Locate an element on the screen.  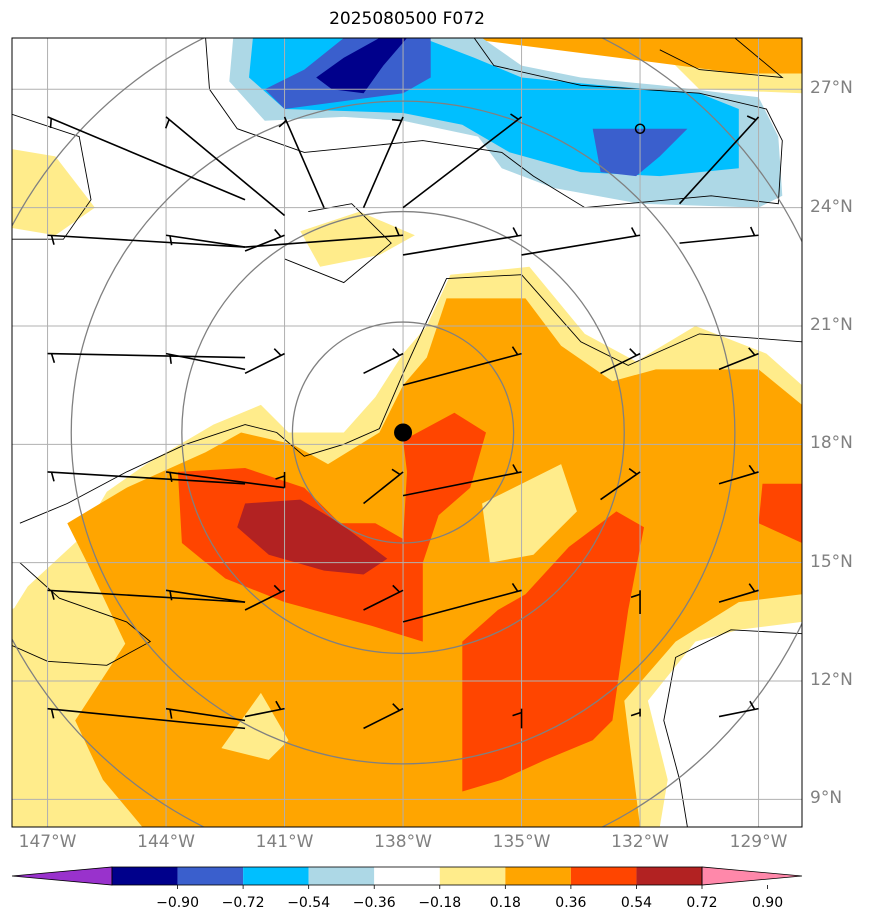
colorbar-outline is located at coordinates (407, 876).